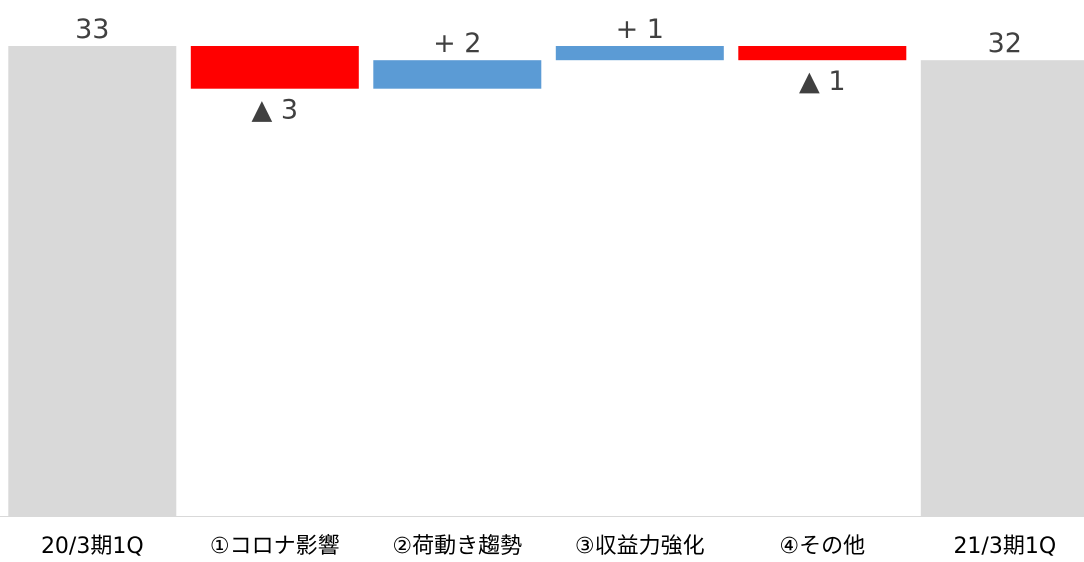 The image size is (1084, 562). What do you see at coordinates (1005, 43) in the screenshot?
I see `value-label-5: 32` at bounding box center [1005, 43].